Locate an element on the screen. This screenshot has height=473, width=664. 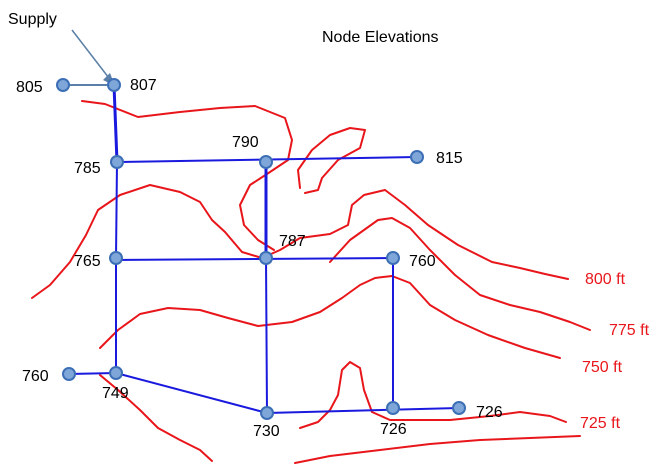
node-label-785: 785 is located at coordinates (87, 168).